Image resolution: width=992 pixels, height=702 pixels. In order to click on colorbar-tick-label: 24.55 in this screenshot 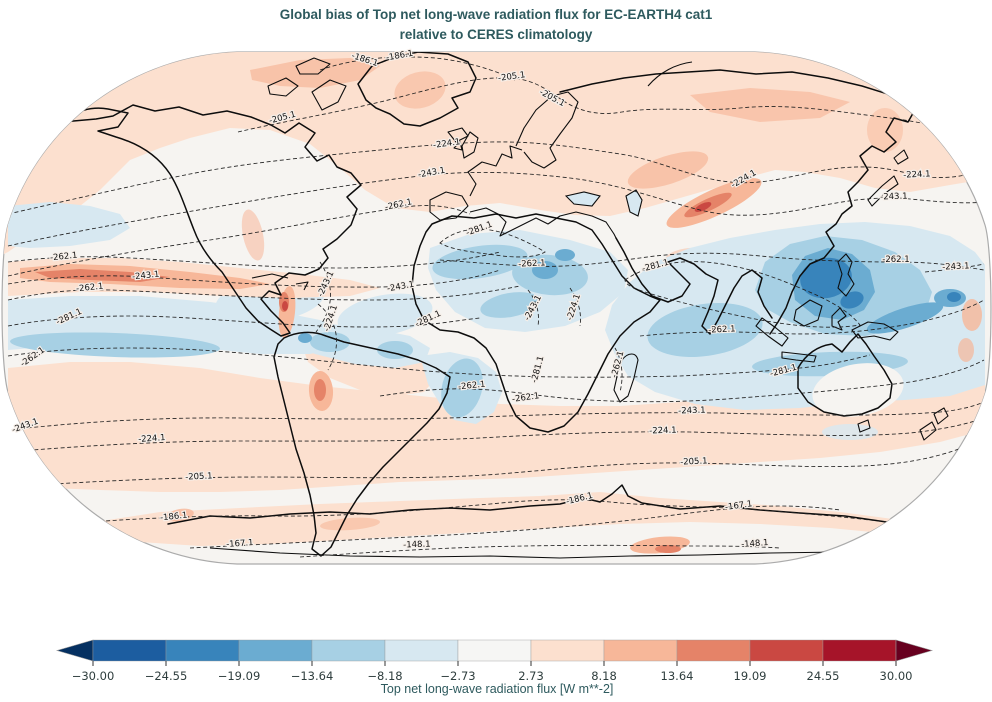, I will do `click(823, 676)`.